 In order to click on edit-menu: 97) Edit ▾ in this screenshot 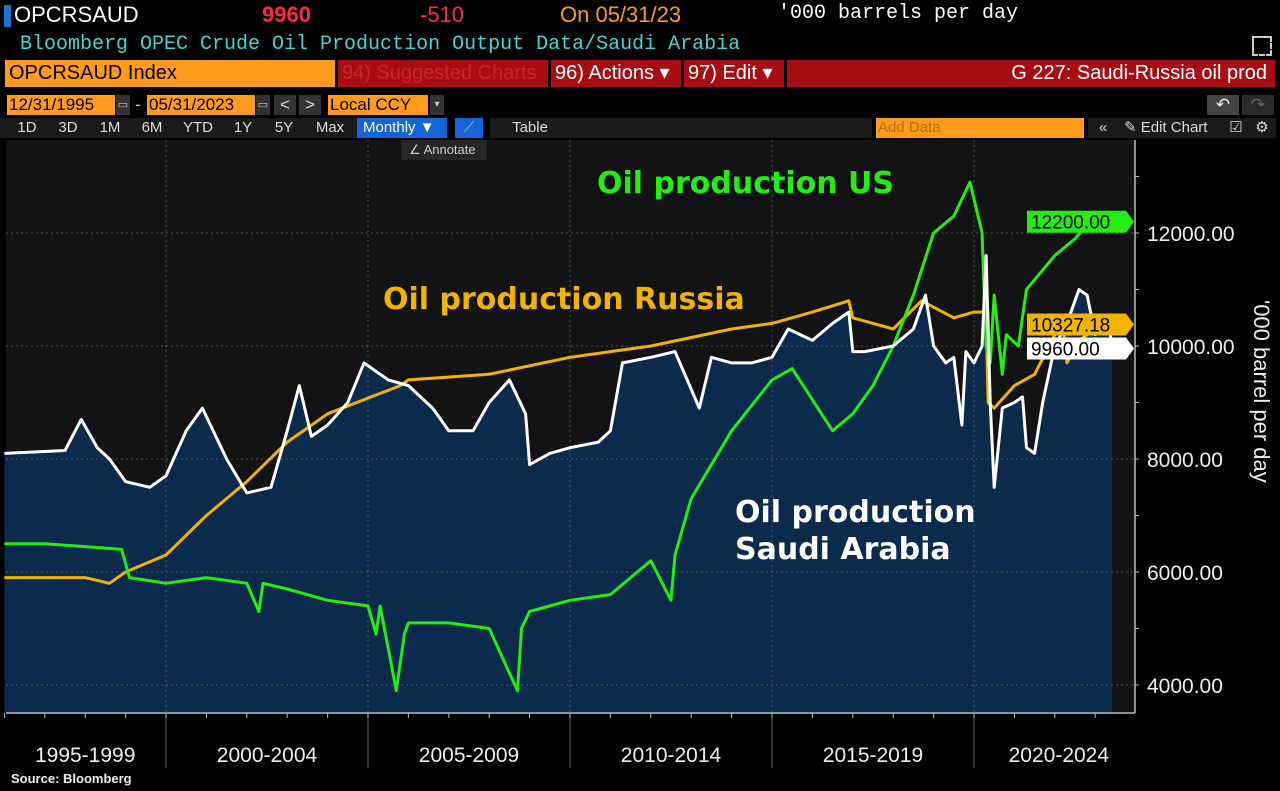, I will do `click(734, 73)`.